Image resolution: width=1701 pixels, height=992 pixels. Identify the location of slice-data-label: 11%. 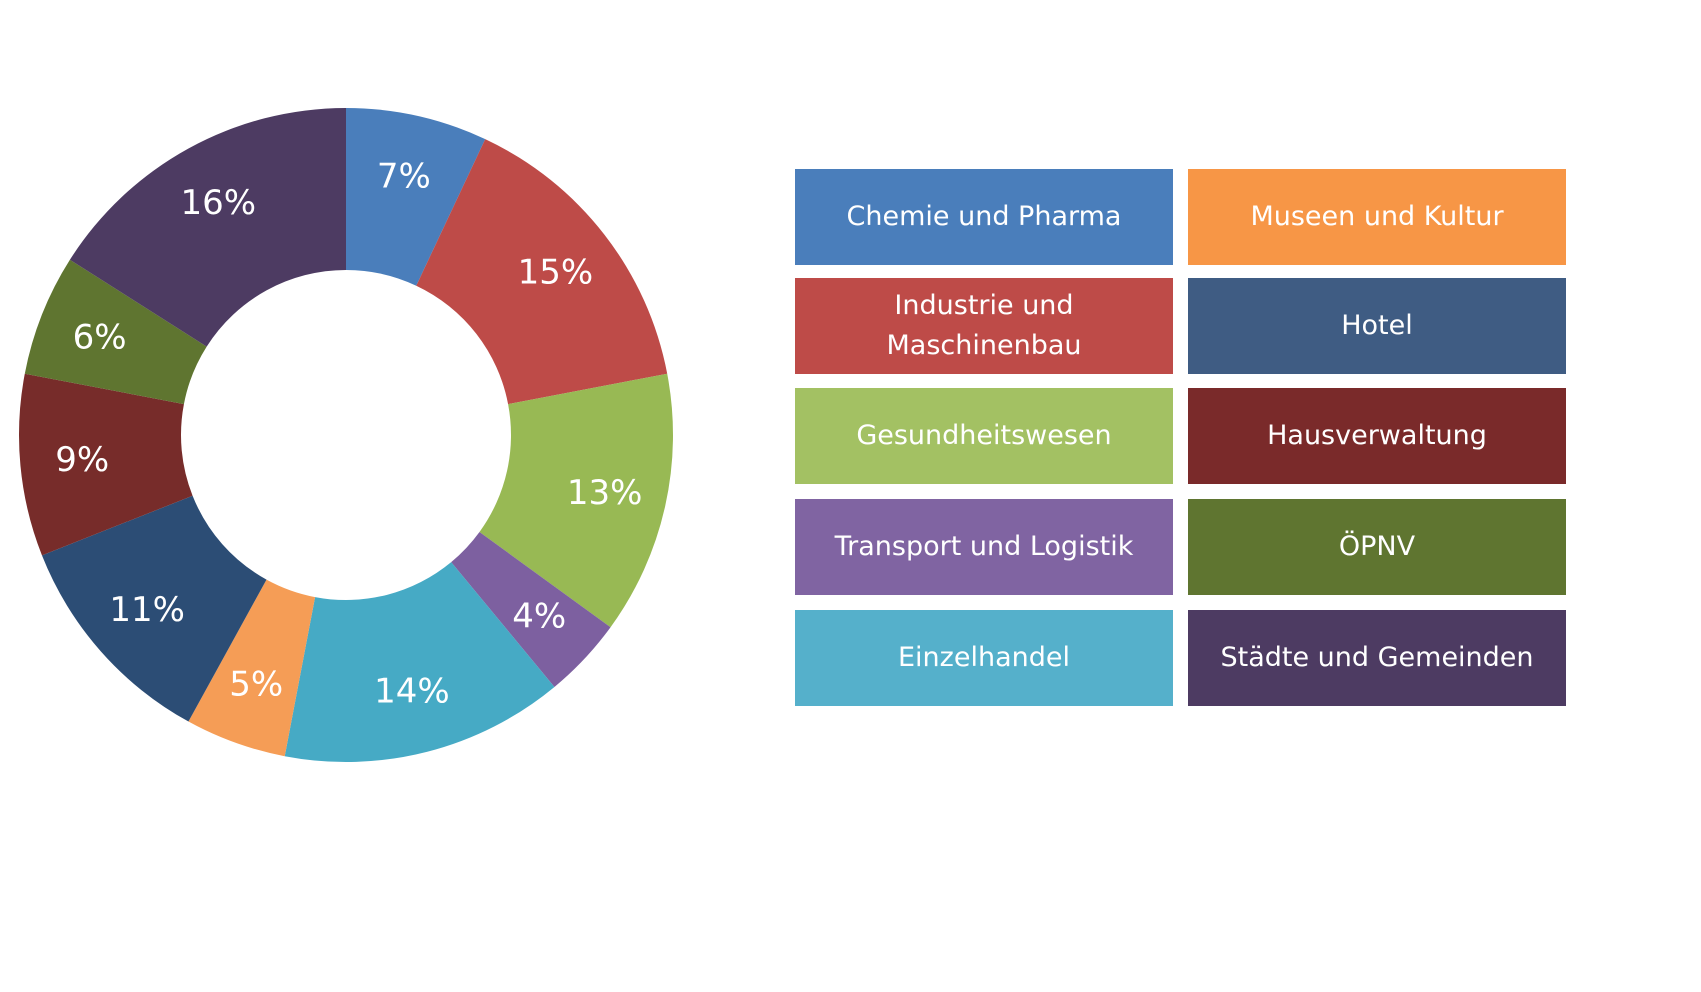
(147, 610).